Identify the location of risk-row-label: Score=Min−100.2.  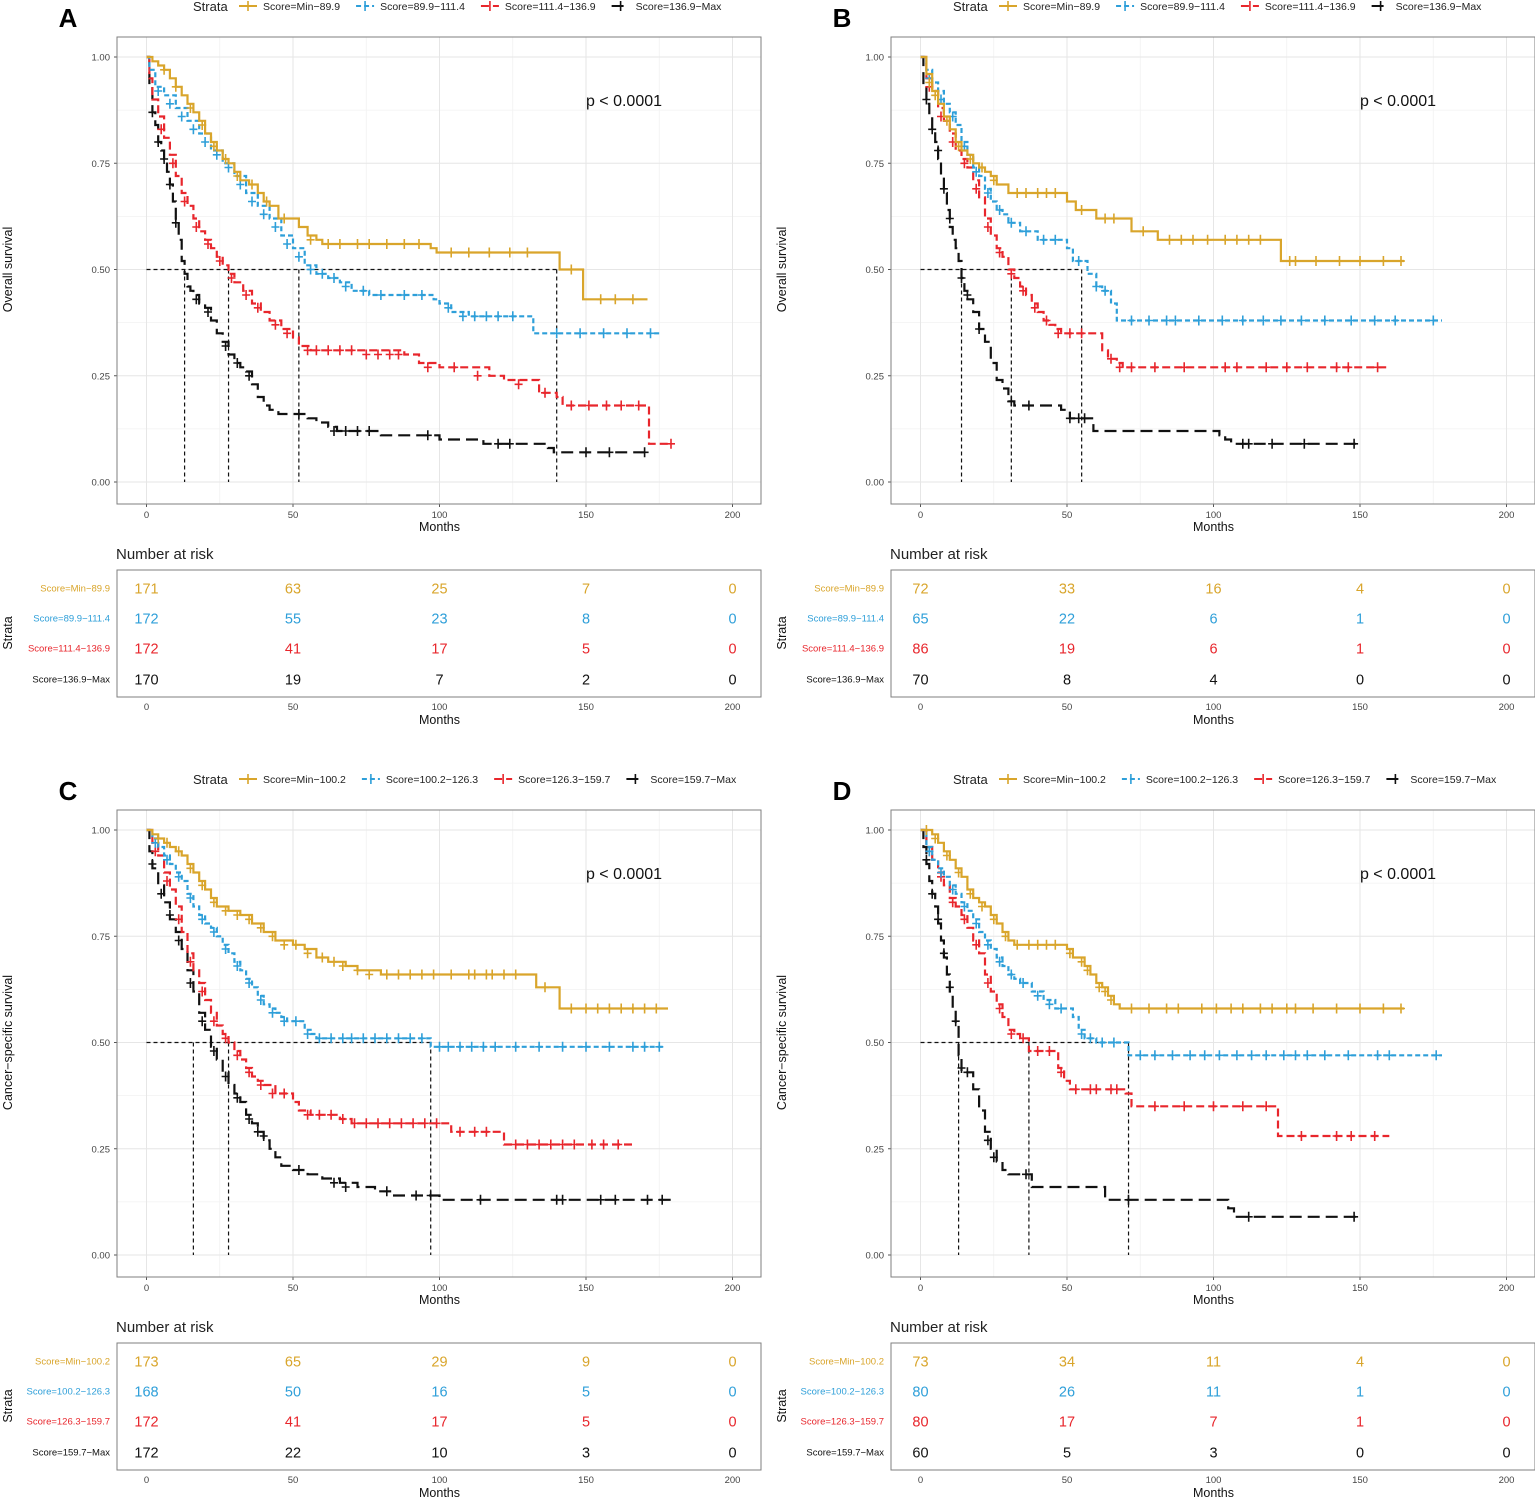
(72, 1362).